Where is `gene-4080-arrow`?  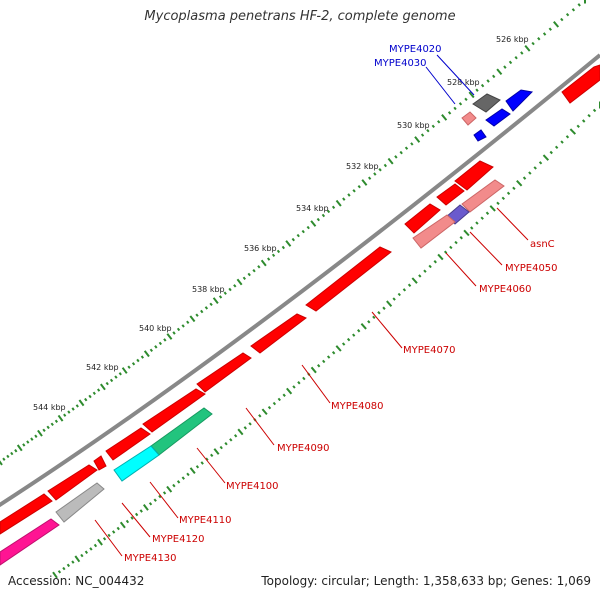 gene-4080-arrow is located at coordinates (278, 333).